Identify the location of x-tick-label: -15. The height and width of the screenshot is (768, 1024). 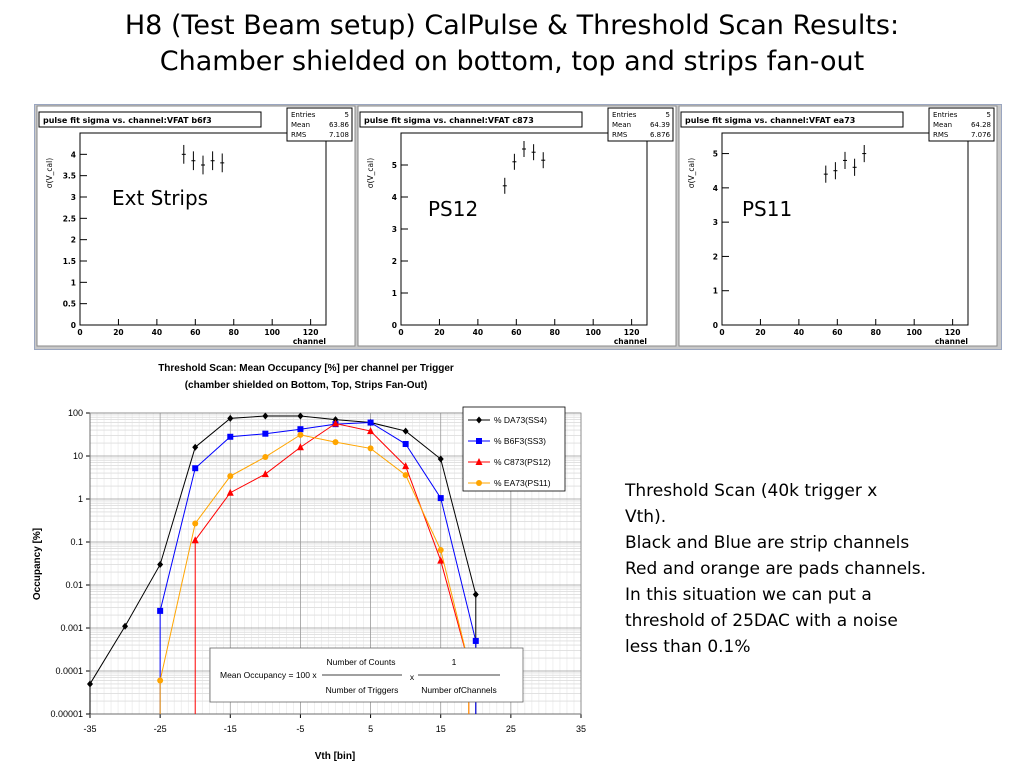
(230, 729).